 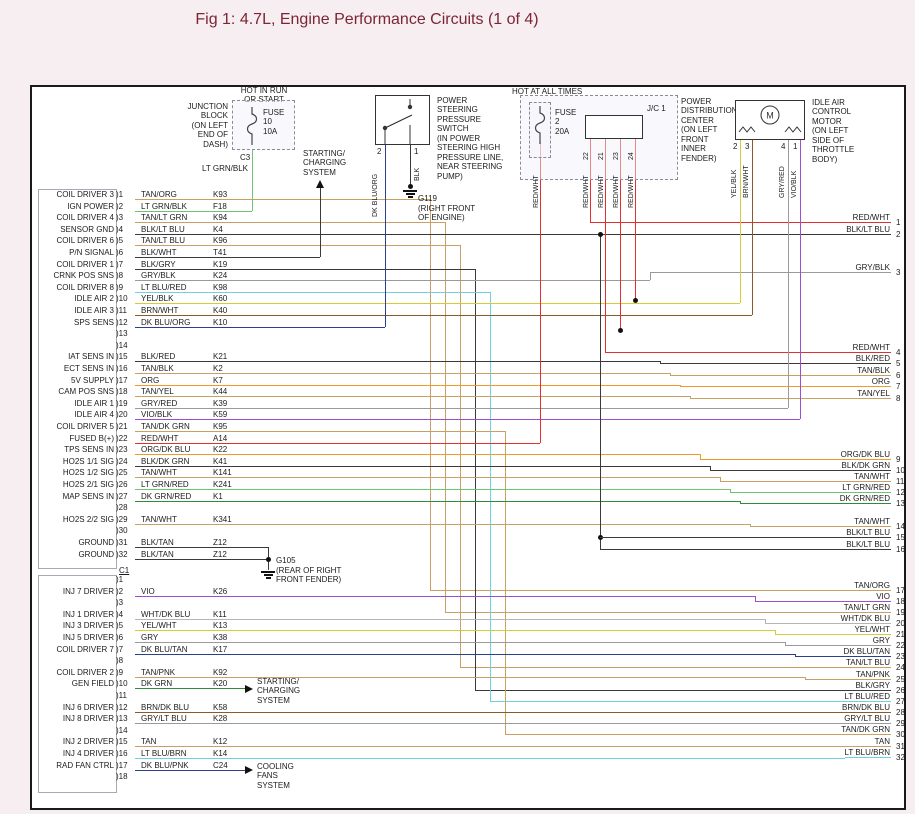 I want to click on pin-label: HO2S 2/1 SIG, so click(x=88, y=484).